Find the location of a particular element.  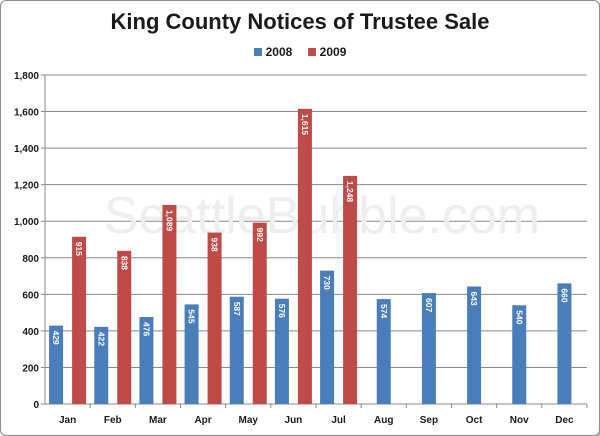

data-label: 838 is located at coordinates (124, 263).